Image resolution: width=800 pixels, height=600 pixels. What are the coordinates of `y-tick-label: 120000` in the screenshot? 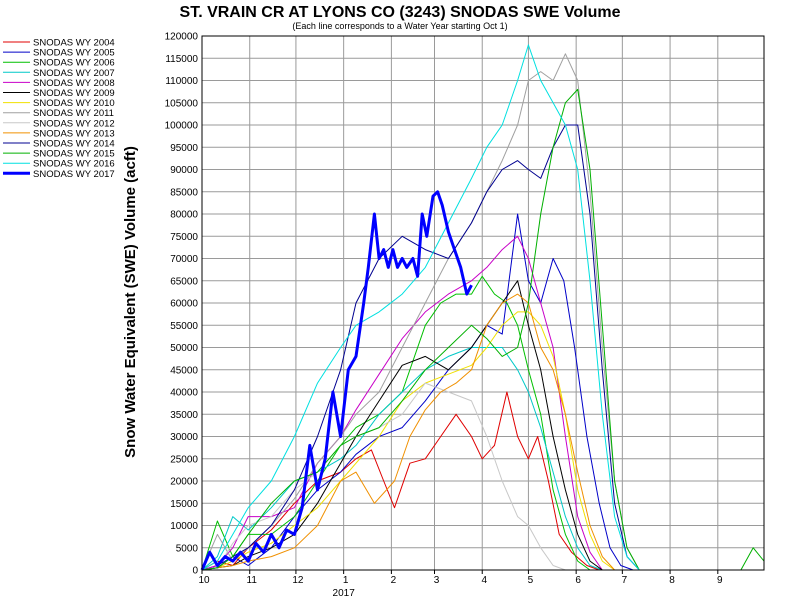 It's located at (182, 37).